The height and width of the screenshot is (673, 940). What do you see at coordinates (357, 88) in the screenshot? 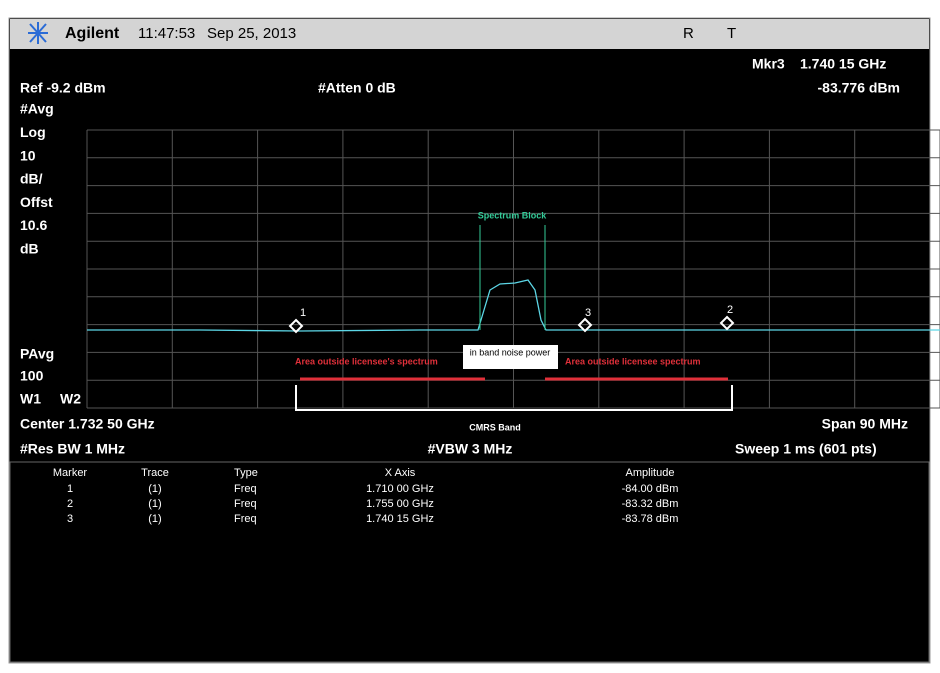
I see `atten: #Atten 0 dB` at bounding box center [357, 88].